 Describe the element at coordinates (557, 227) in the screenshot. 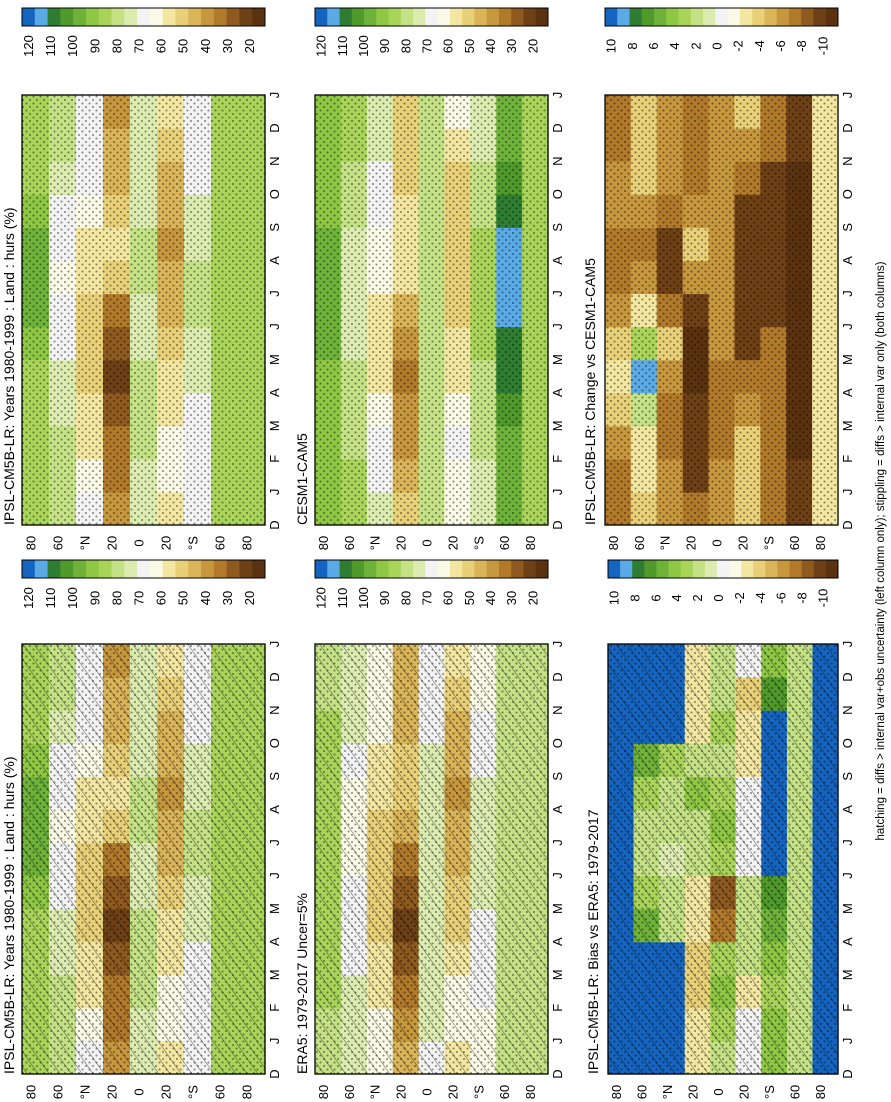

I see `month-tick-label: S` at that location.